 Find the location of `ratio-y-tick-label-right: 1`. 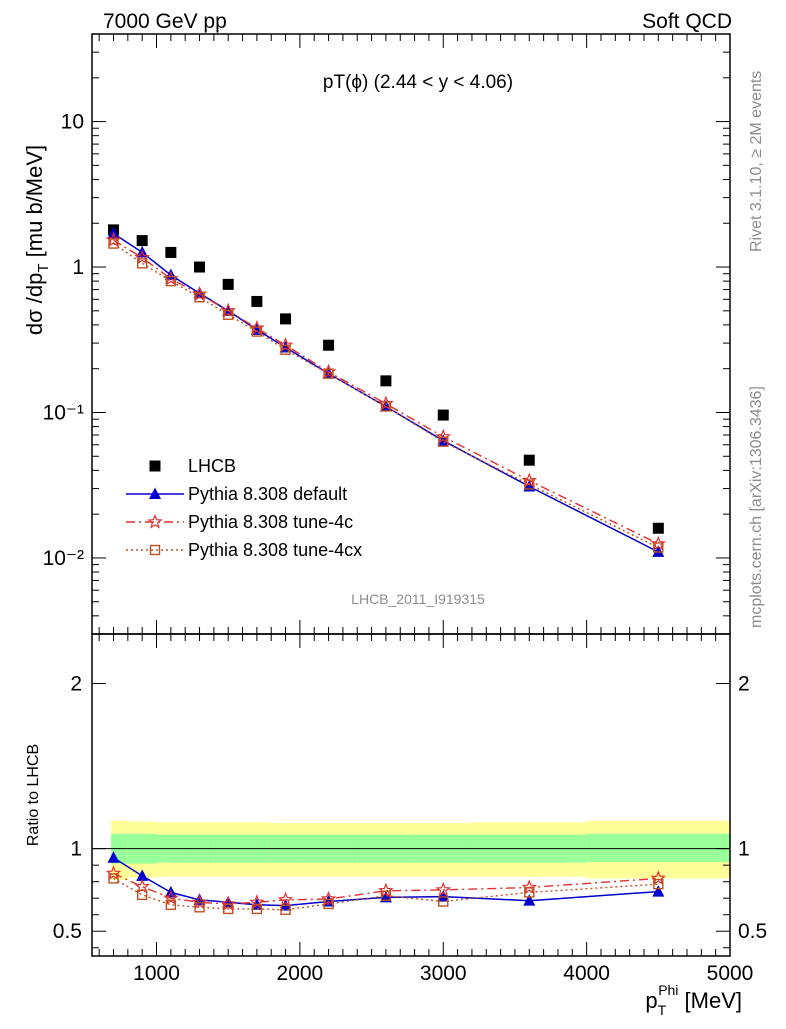

ratio-y-tick-label-right: 1 is located at coordinates (744, 849).